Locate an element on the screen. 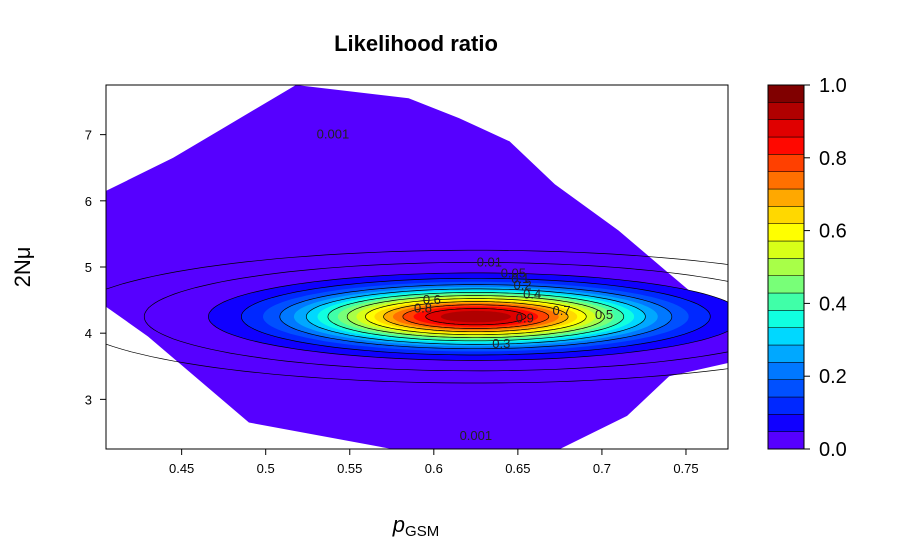 The image size is (915, 553). contour-label: 0.05 is located at coordinates (513, 272).